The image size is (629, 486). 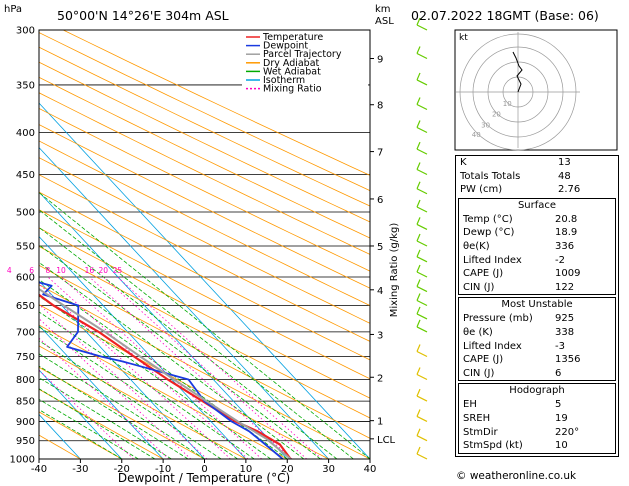 I want to click on stat-label: EH, so click(x=470, y=405).